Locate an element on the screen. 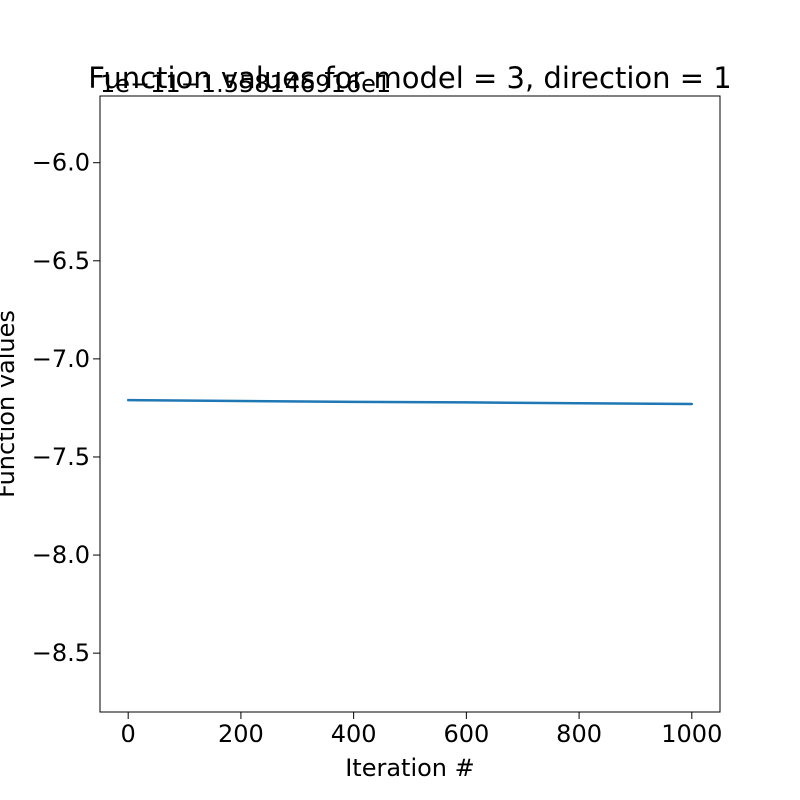 Image resolution: width=800 pixels, height=800 pixels. y-tick-label: −8.5 is located at coordinates (61, 653).